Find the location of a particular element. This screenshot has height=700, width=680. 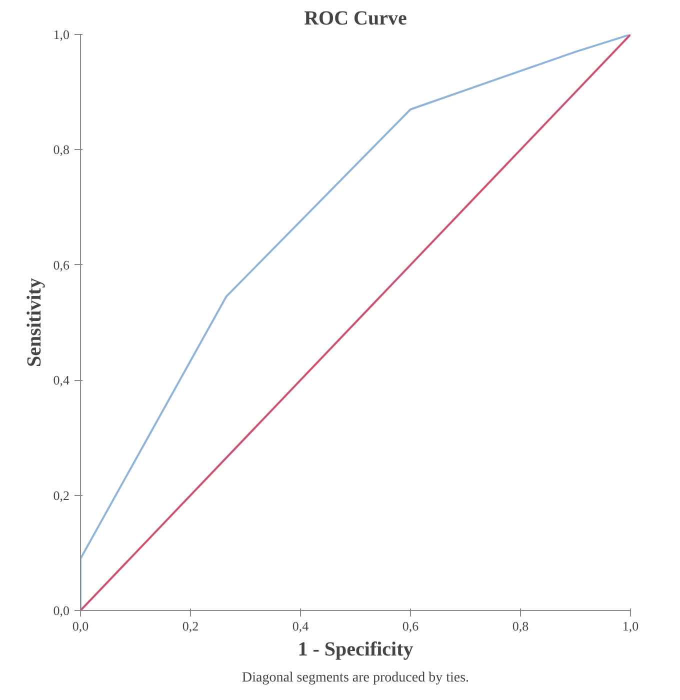

x-axis-title: 1 - Specificity is located at coordinates (356, 649).